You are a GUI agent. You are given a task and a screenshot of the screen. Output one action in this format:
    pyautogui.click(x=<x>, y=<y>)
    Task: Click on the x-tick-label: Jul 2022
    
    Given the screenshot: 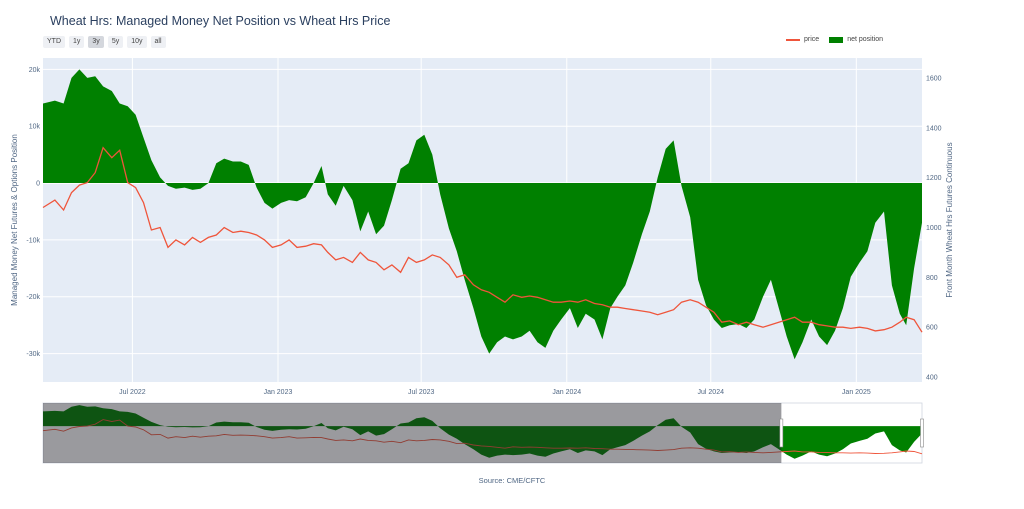 What is the action you would take?
    pyautogui.click(x=132, y=392)
    